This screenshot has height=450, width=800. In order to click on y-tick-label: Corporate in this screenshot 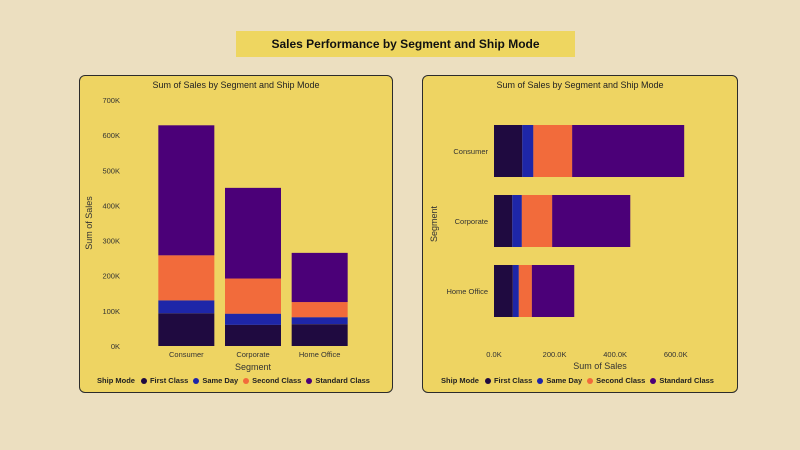, I will do `click(471, 221)`.